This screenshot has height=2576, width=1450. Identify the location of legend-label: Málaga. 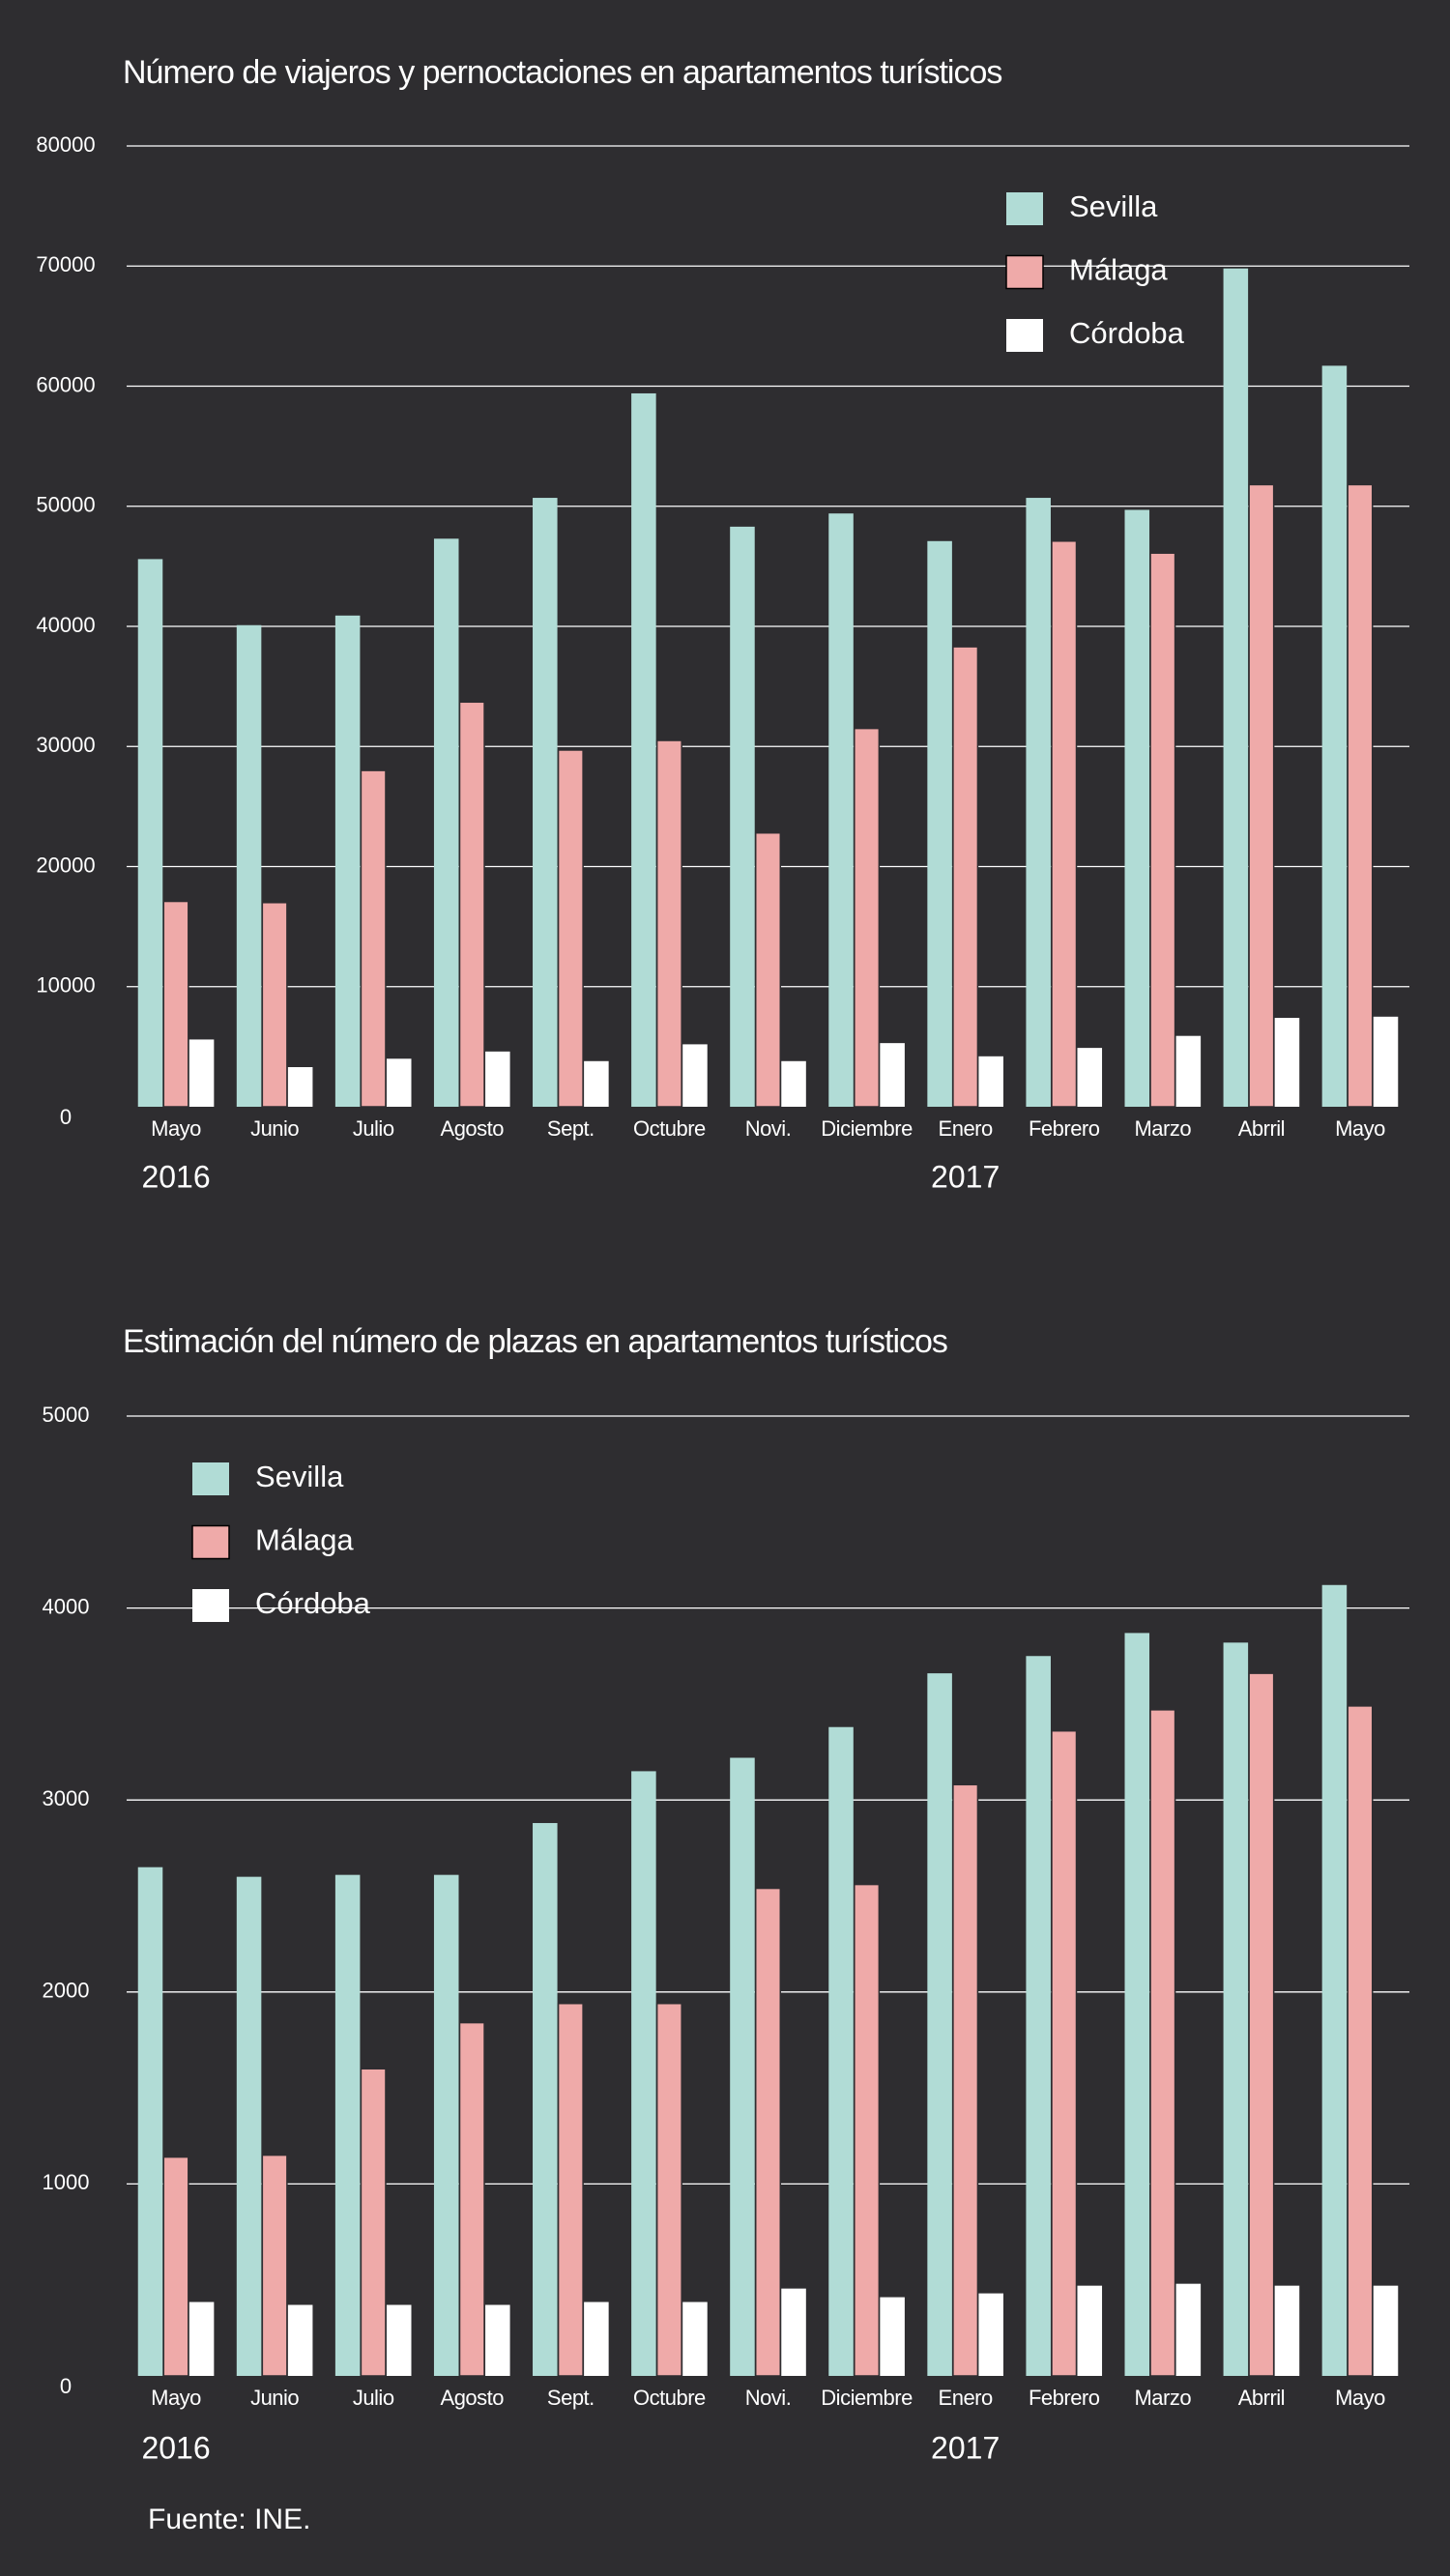
(1118, 270).